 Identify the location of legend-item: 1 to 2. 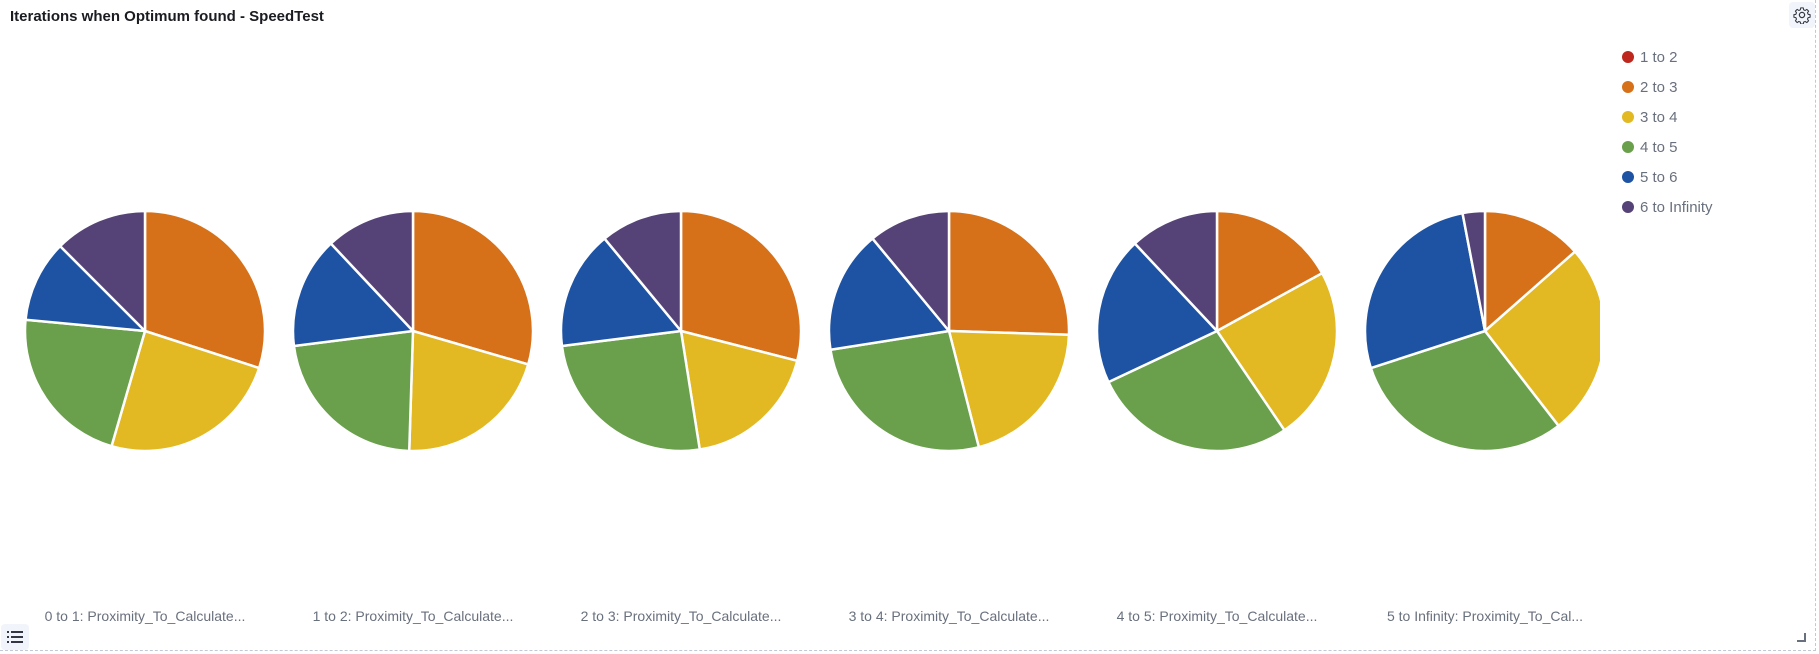
(1667, 57).